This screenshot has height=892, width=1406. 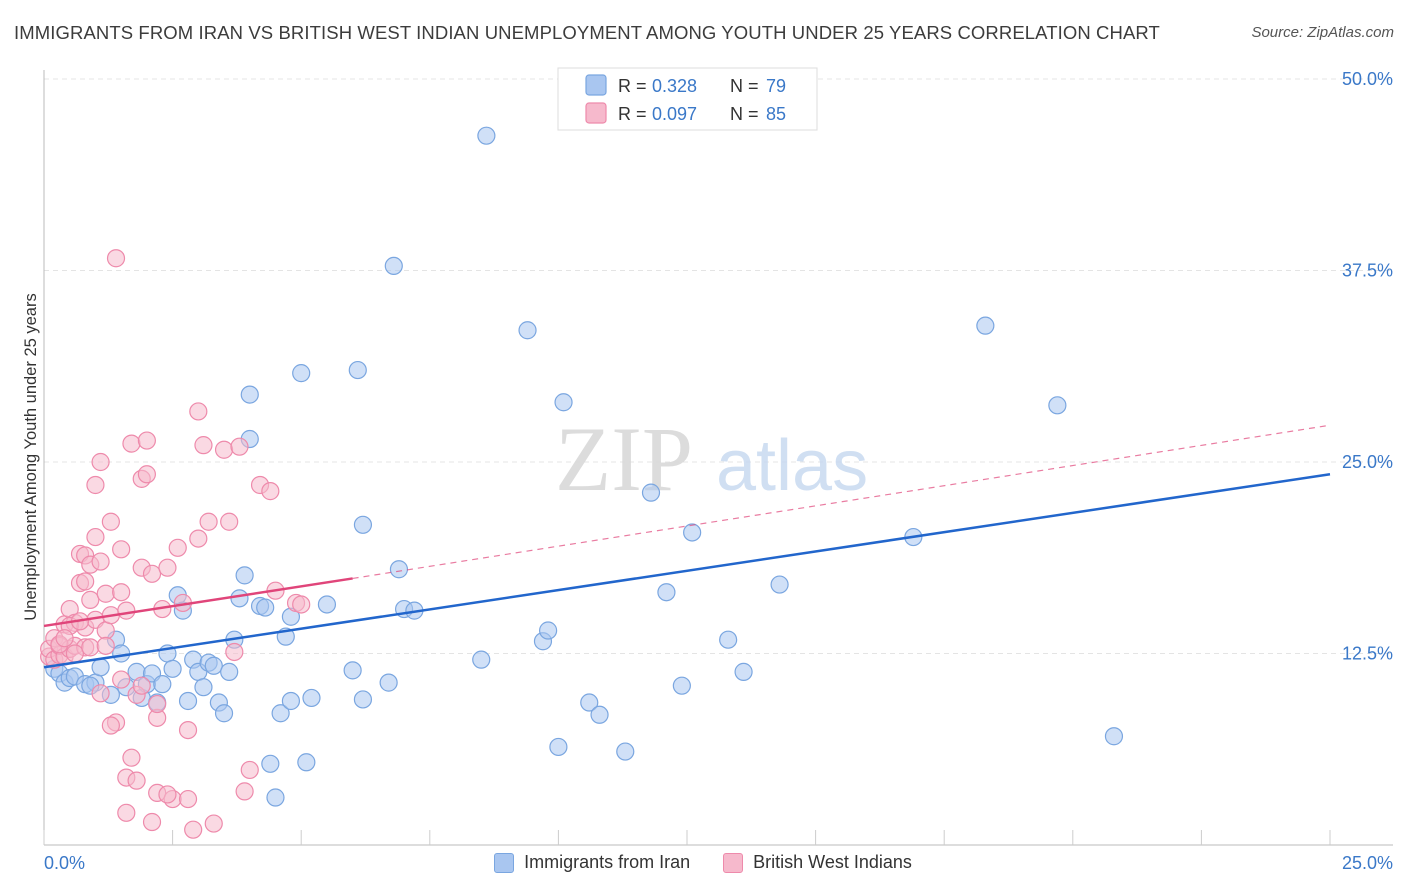 I want to click on x-tick-label-max: 25.0%, so click(x=1367, y=863).